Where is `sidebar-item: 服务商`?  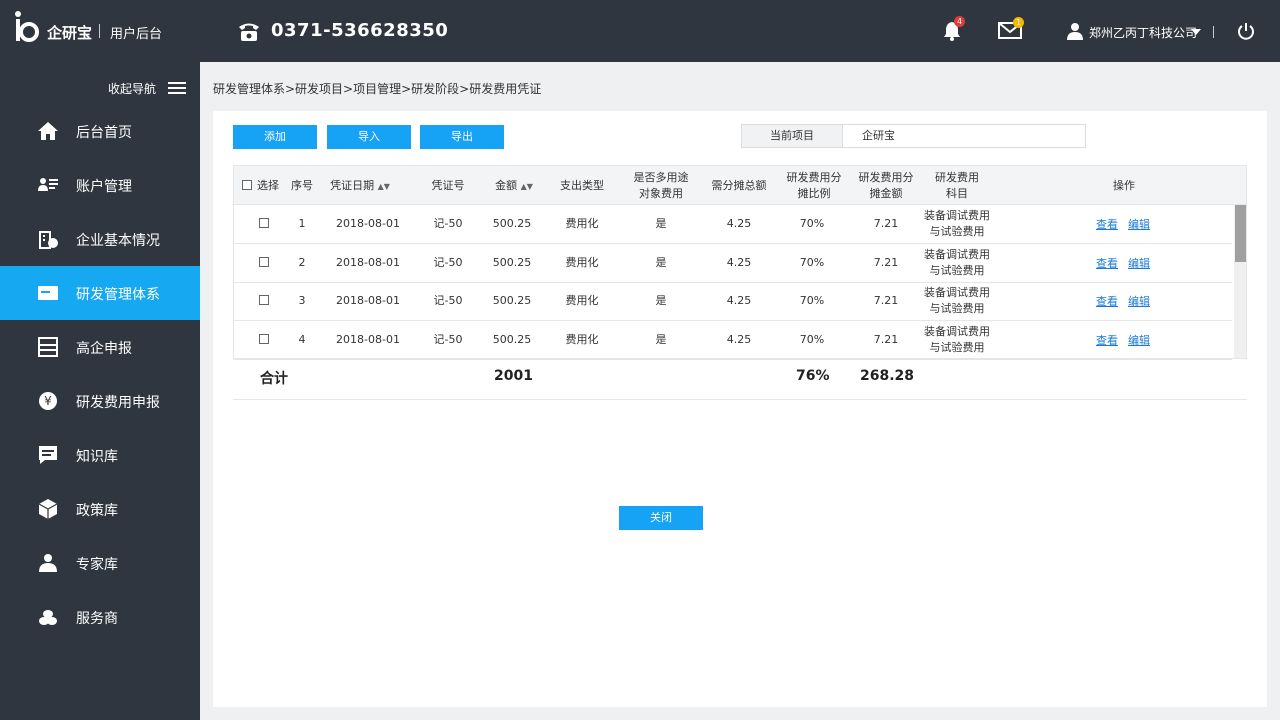 sidebar-item: 服务商 is located at coordinates (100, 617).